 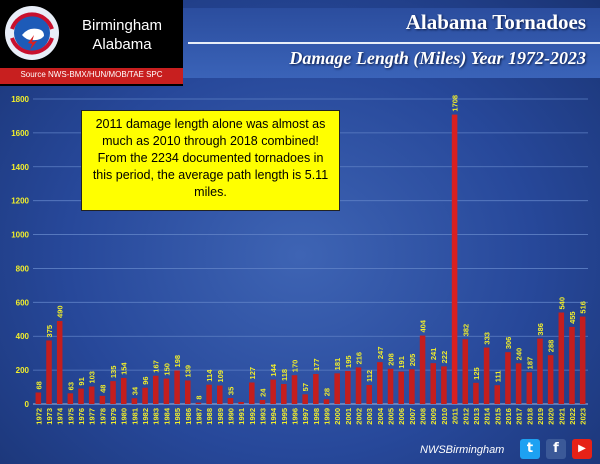 I want to click on bar-value-label: 170, so click(x=294, y=366).